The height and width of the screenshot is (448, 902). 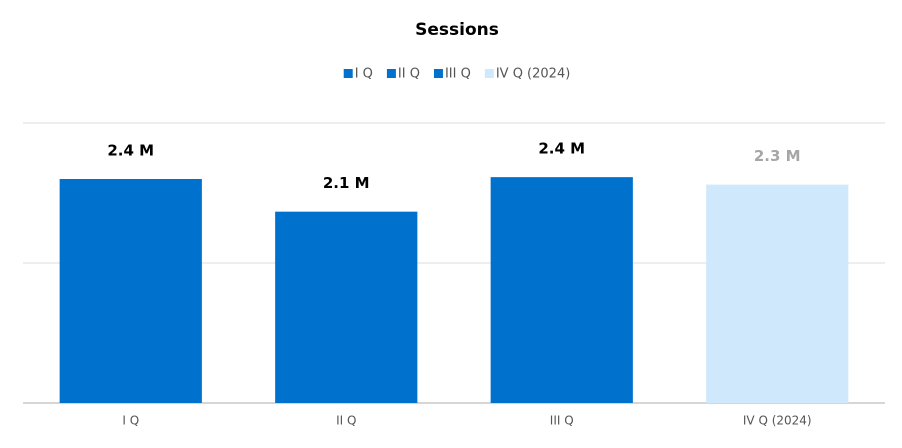 I want to click on x-tick-label: I Q, so click(x=130, y=421).